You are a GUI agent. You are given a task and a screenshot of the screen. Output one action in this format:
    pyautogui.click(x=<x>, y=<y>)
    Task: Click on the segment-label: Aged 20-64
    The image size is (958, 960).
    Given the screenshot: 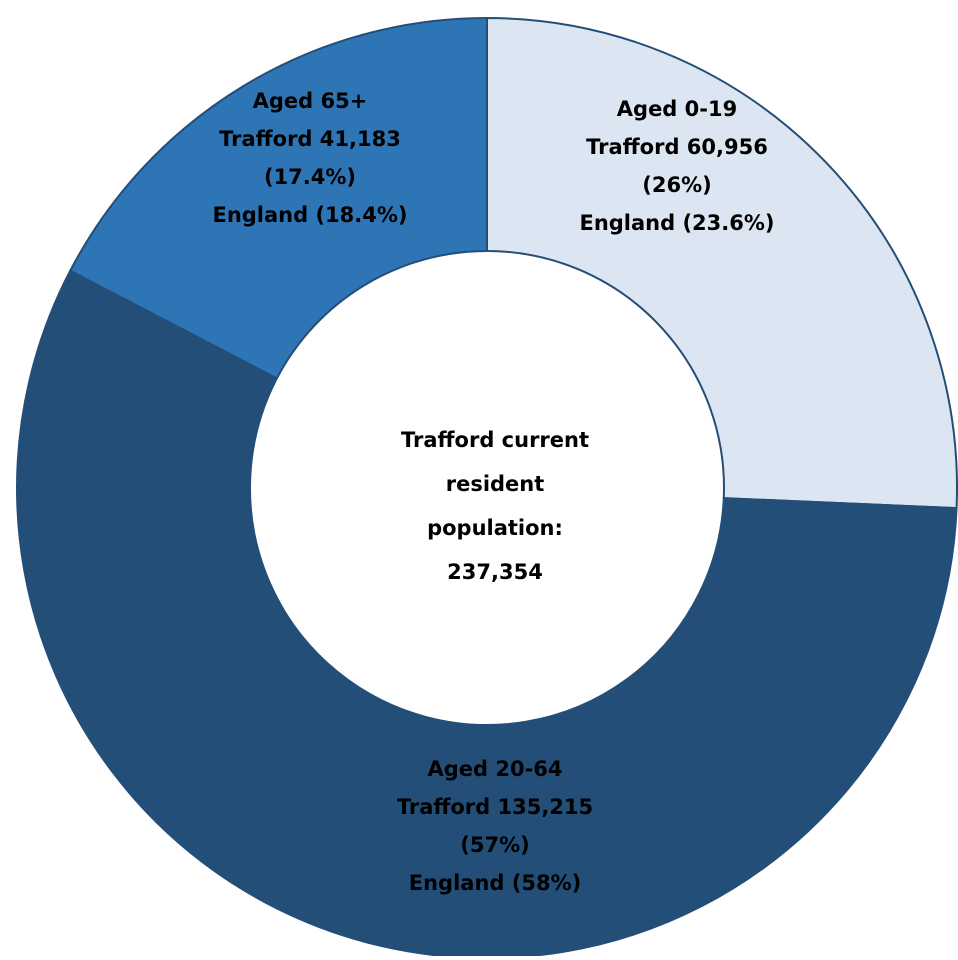 What is the action you would take?
    pyautogui.click(x=494, y=769)
    